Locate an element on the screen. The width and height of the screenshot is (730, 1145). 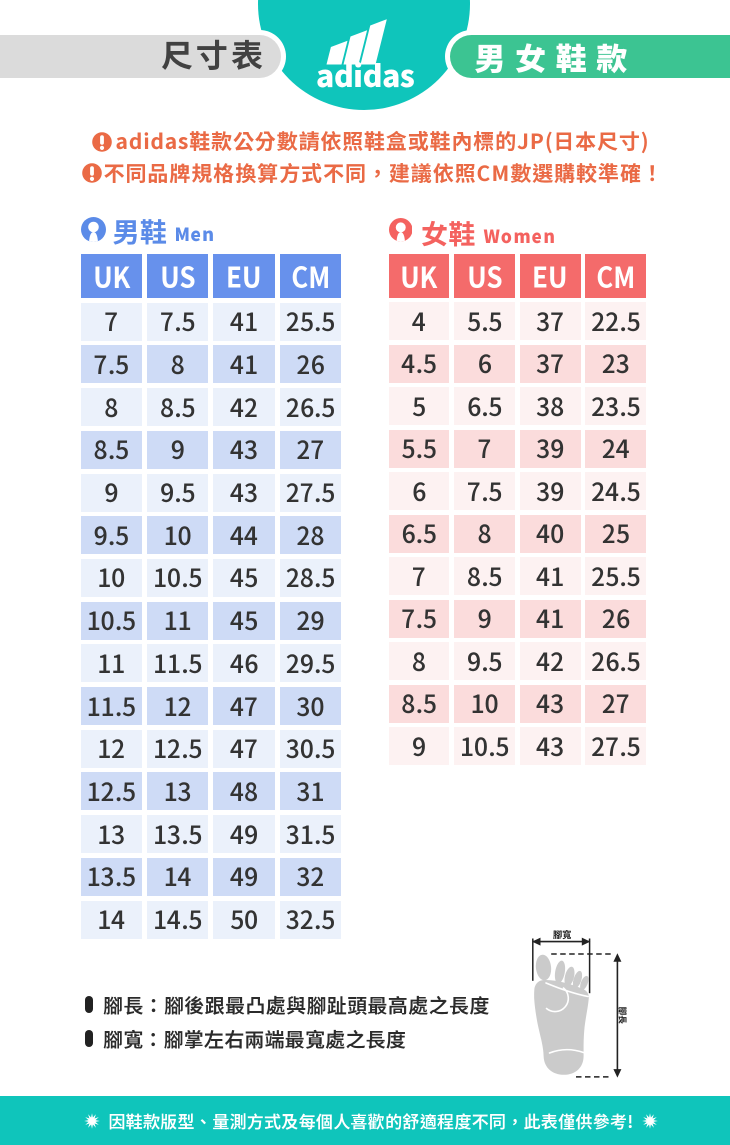
svg-text: 腳長 is located at coordinates (623, 1016).